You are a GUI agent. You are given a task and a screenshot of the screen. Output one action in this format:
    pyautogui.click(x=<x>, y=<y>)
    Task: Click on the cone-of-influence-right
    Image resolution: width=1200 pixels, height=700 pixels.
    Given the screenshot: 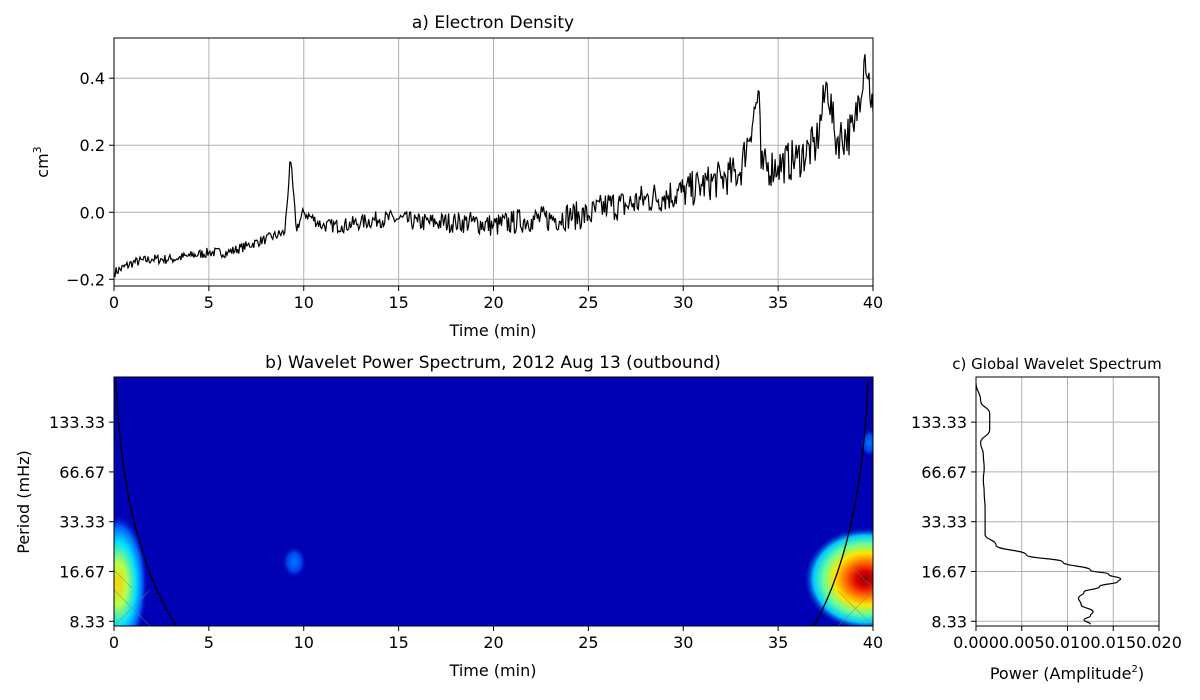 What is the action you would take?
    pyautogui.click(x=841, y=502)
    